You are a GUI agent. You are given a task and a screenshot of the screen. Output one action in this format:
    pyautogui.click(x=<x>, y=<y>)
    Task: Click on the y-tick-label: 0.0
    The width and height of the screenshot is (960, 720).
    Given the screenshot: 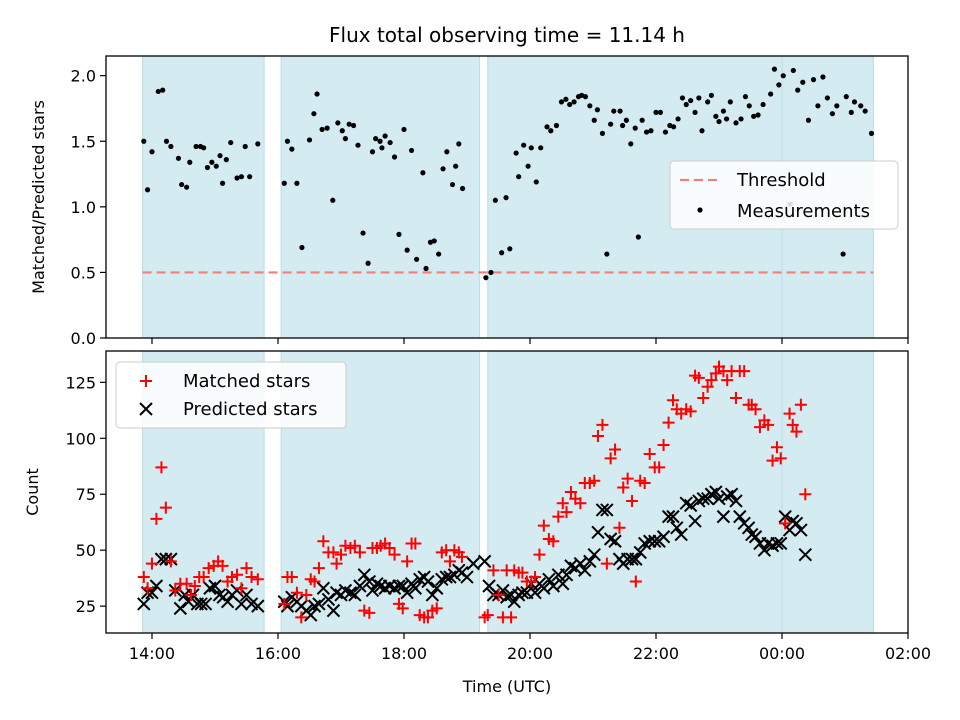 What is the action you would take?
    pyautogui.click(x=83, y=338)
    